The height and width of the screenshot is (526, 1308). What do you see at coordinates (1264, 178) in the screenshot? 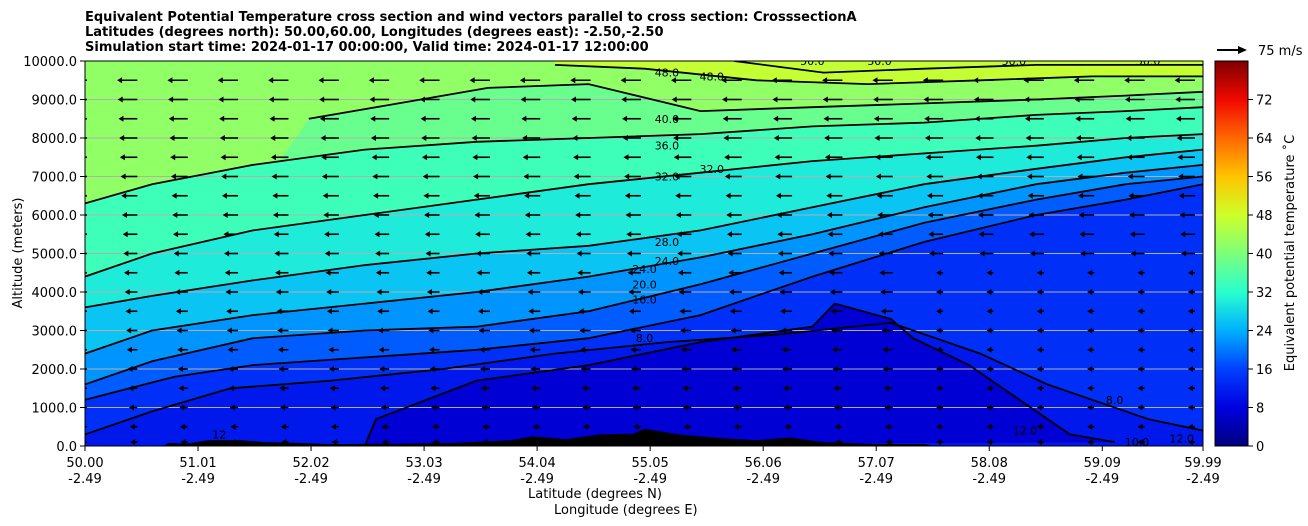
I see `colorbar-tick-label: 56` at bounding box center [1264, 178].